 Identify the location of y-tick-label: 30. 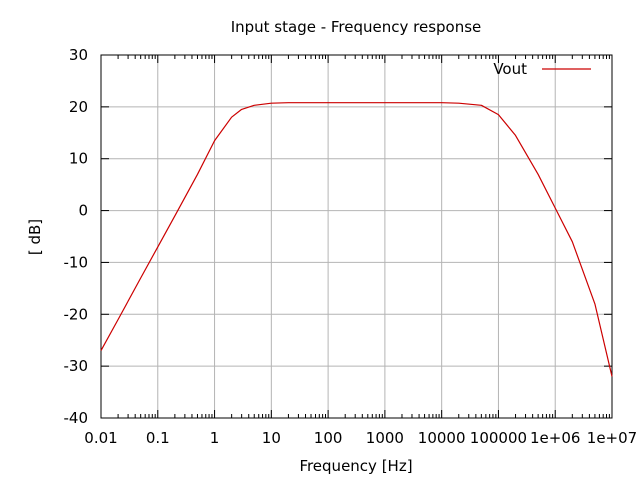
(78, 55).